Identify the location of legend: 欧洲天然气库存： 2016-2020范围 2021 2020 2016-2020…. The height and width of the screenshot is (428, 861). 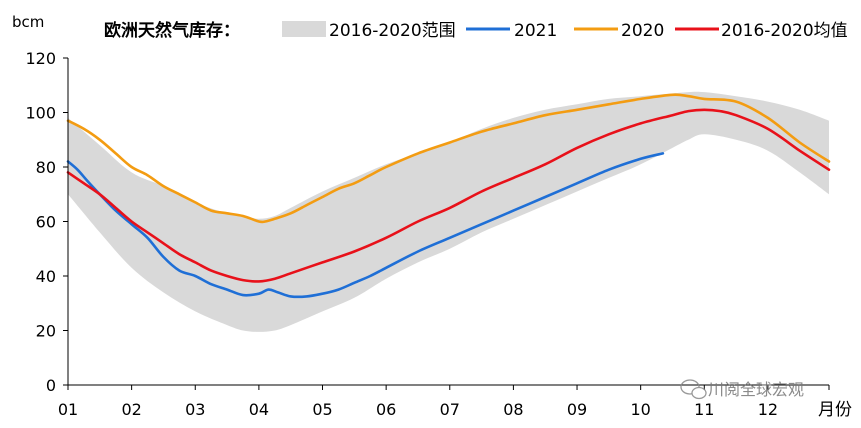
(476, 30).